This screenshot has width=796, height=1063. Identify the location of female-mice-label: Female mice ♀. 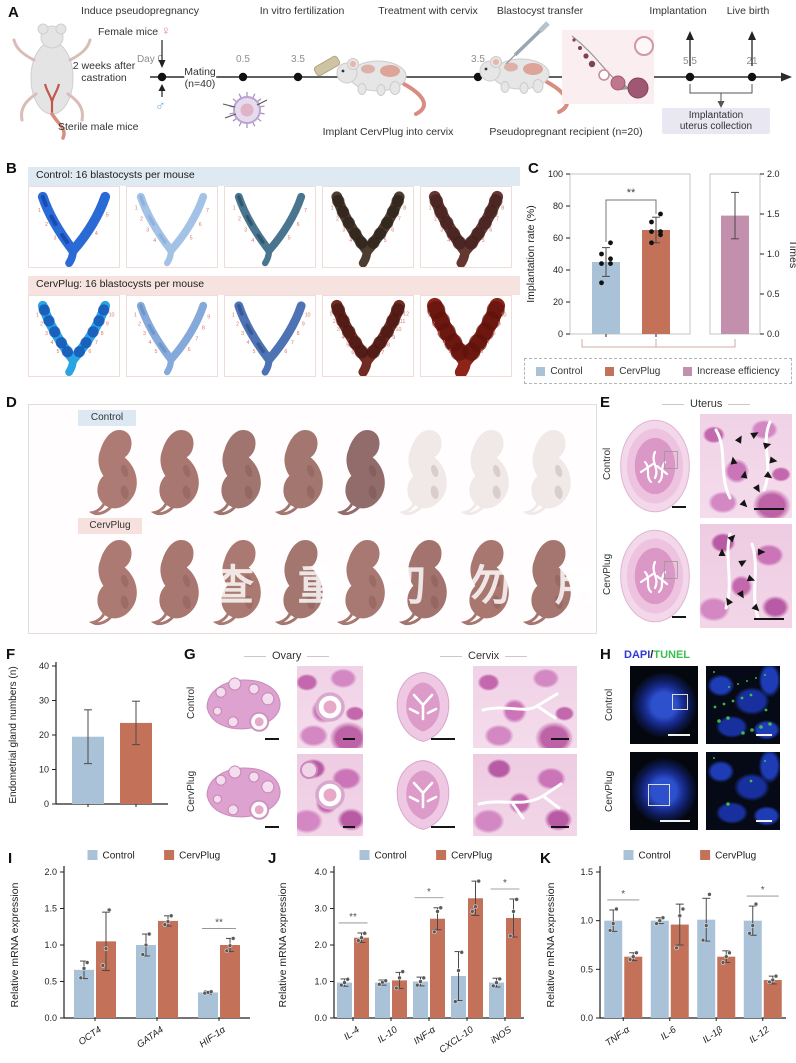
(134, 30).